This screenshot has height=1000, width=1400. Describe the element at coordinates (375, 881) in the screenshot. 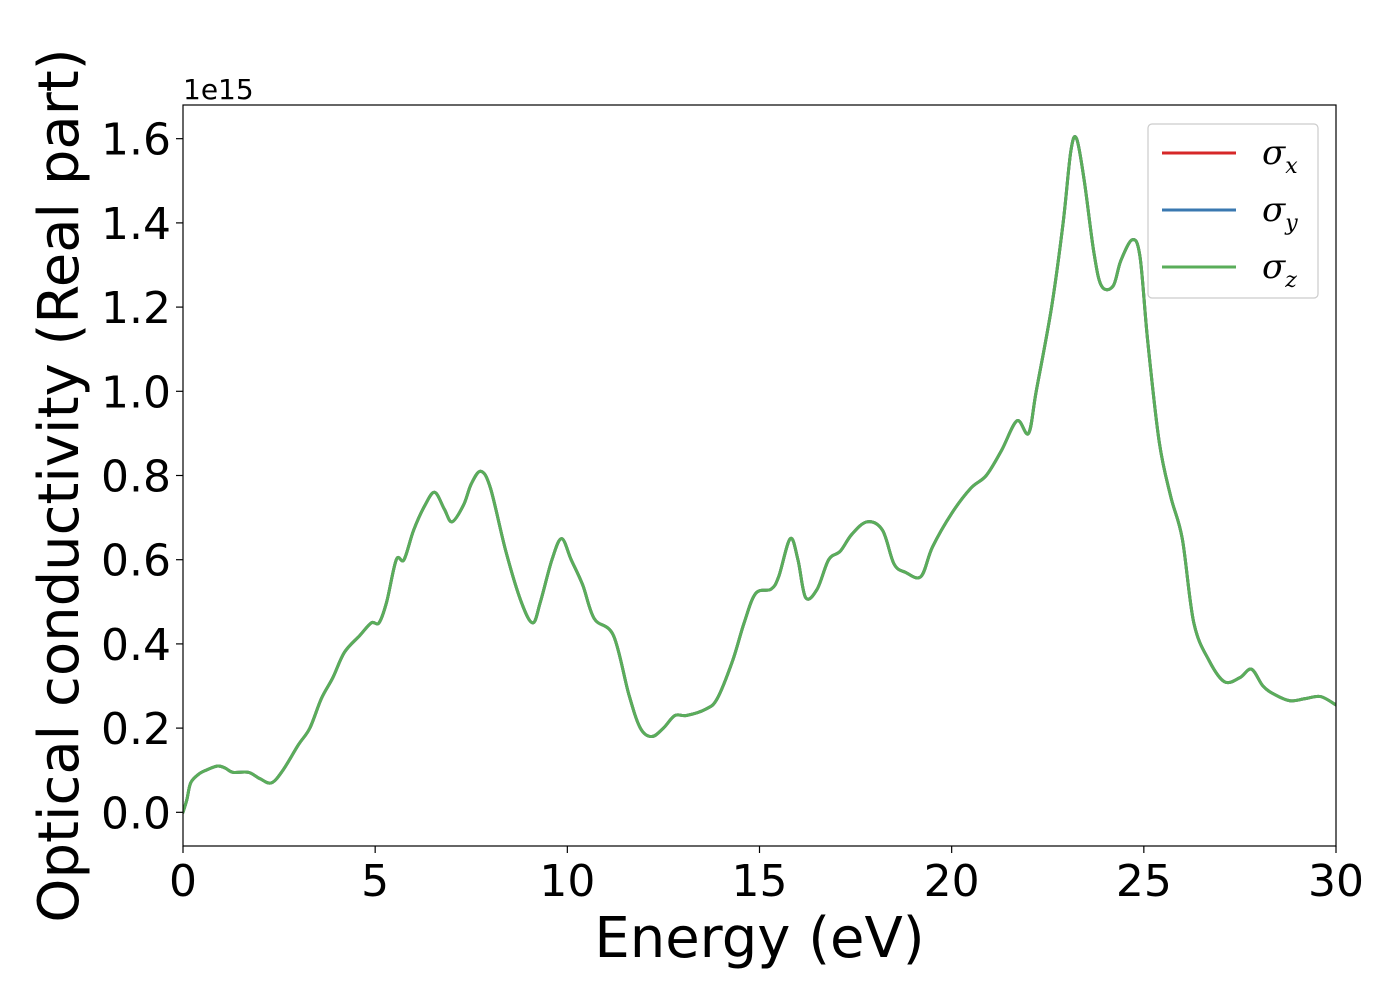

I see `x-tick-label: 5` at that location.